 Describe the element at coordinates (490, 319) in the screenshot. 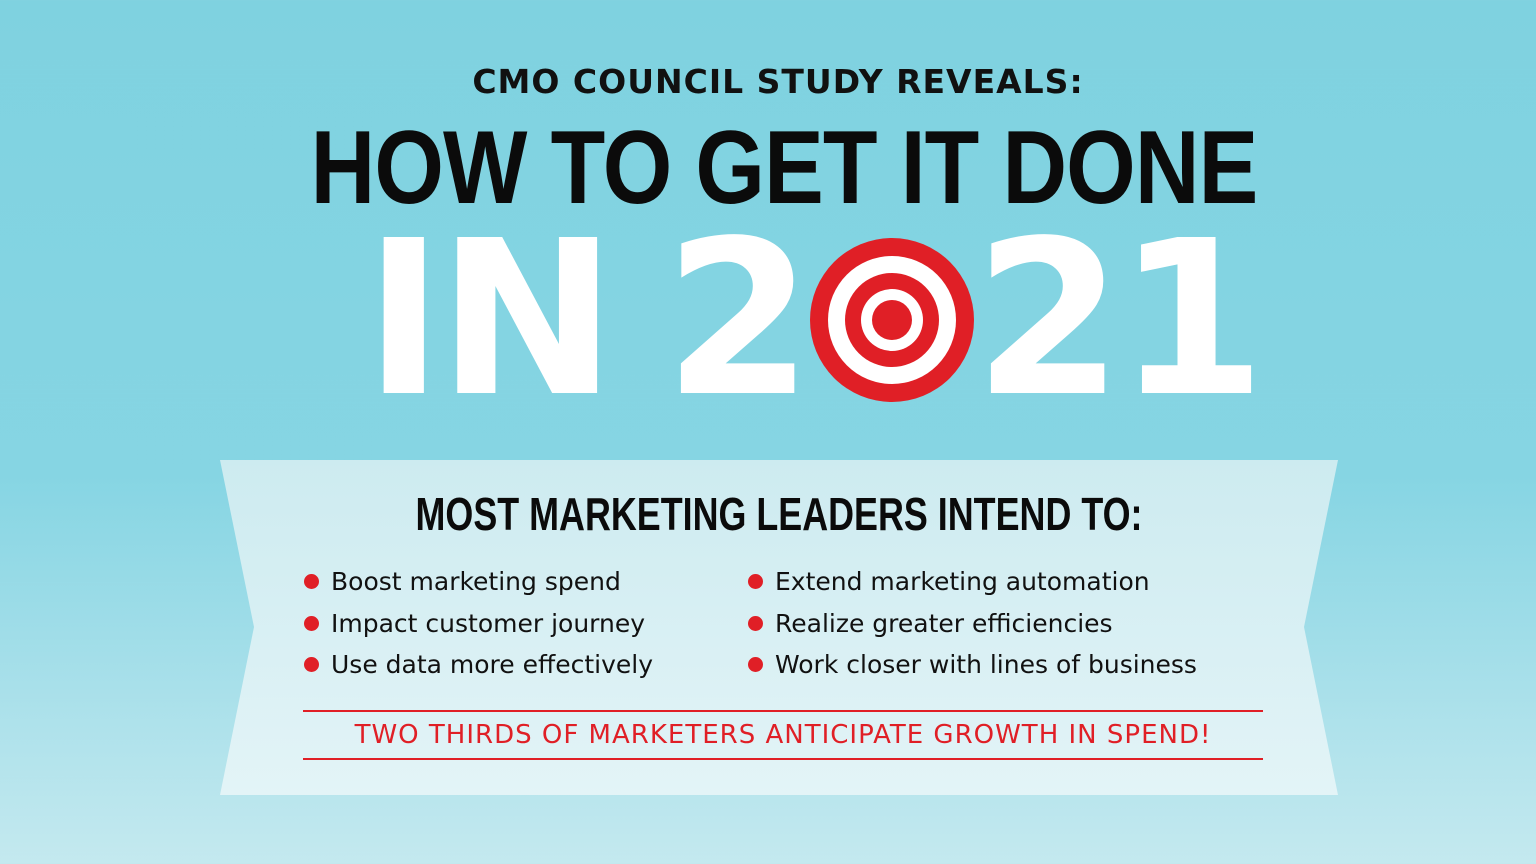

I see `year-prefix: IN` at that location.